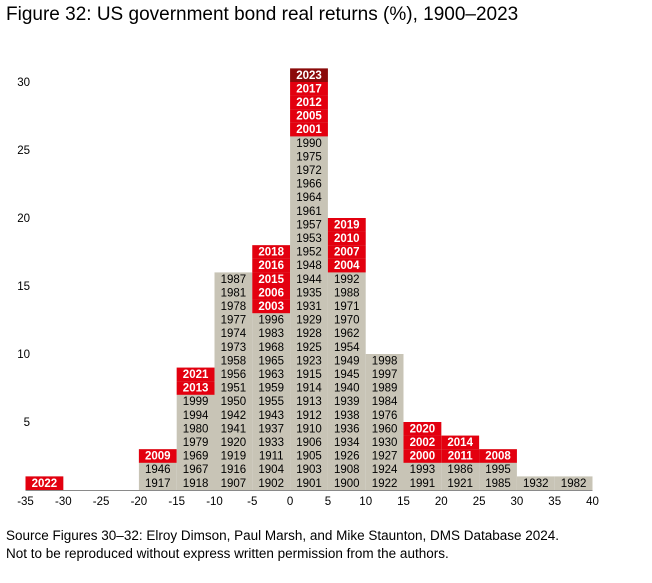  What do you see at coordinates (271, 348) in the screenshot?
I see `year-label: 1968` at bounding box center [271, 348].